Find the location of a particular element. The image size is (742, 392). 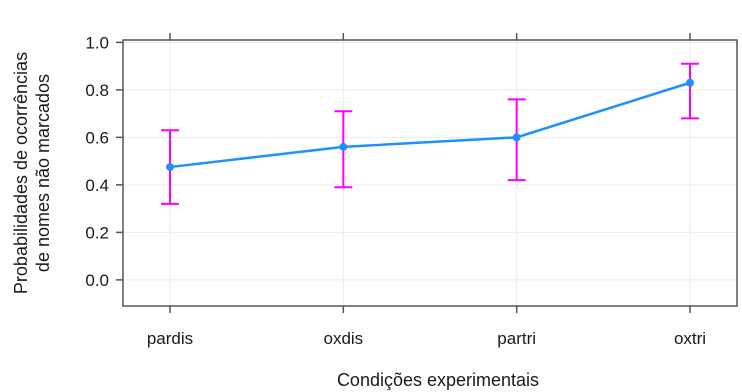

y-tick-label: 0.6 is located at coordinates (97, 137).